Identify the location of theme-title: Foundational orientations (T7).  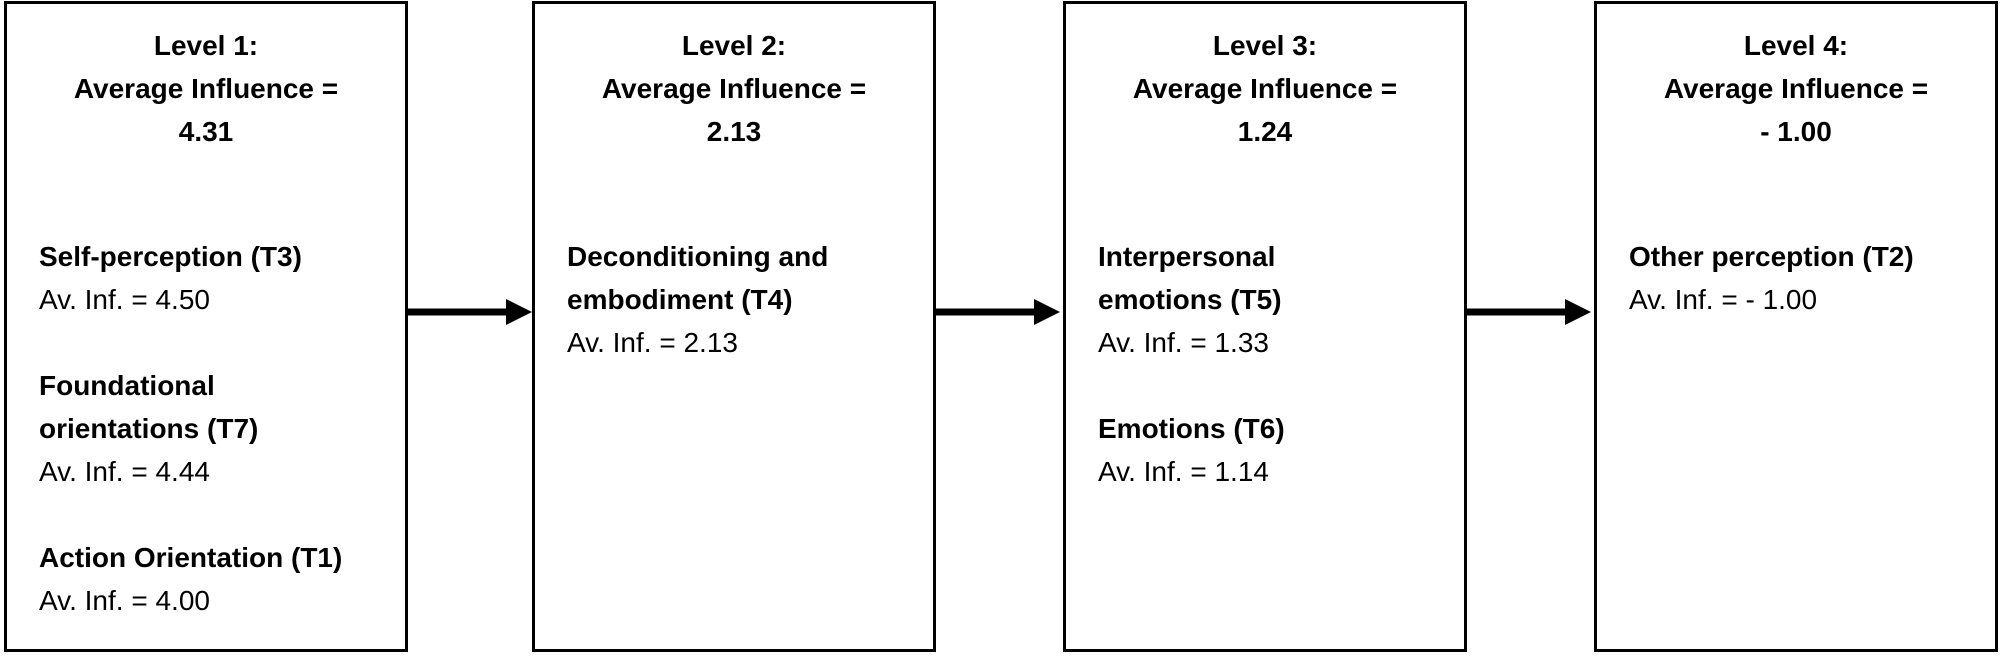
(149, 407).